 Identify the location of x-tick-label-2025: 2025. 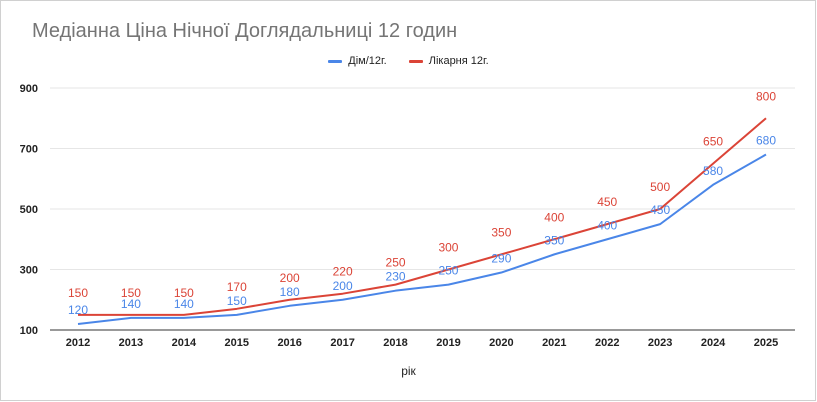
(766, 343).